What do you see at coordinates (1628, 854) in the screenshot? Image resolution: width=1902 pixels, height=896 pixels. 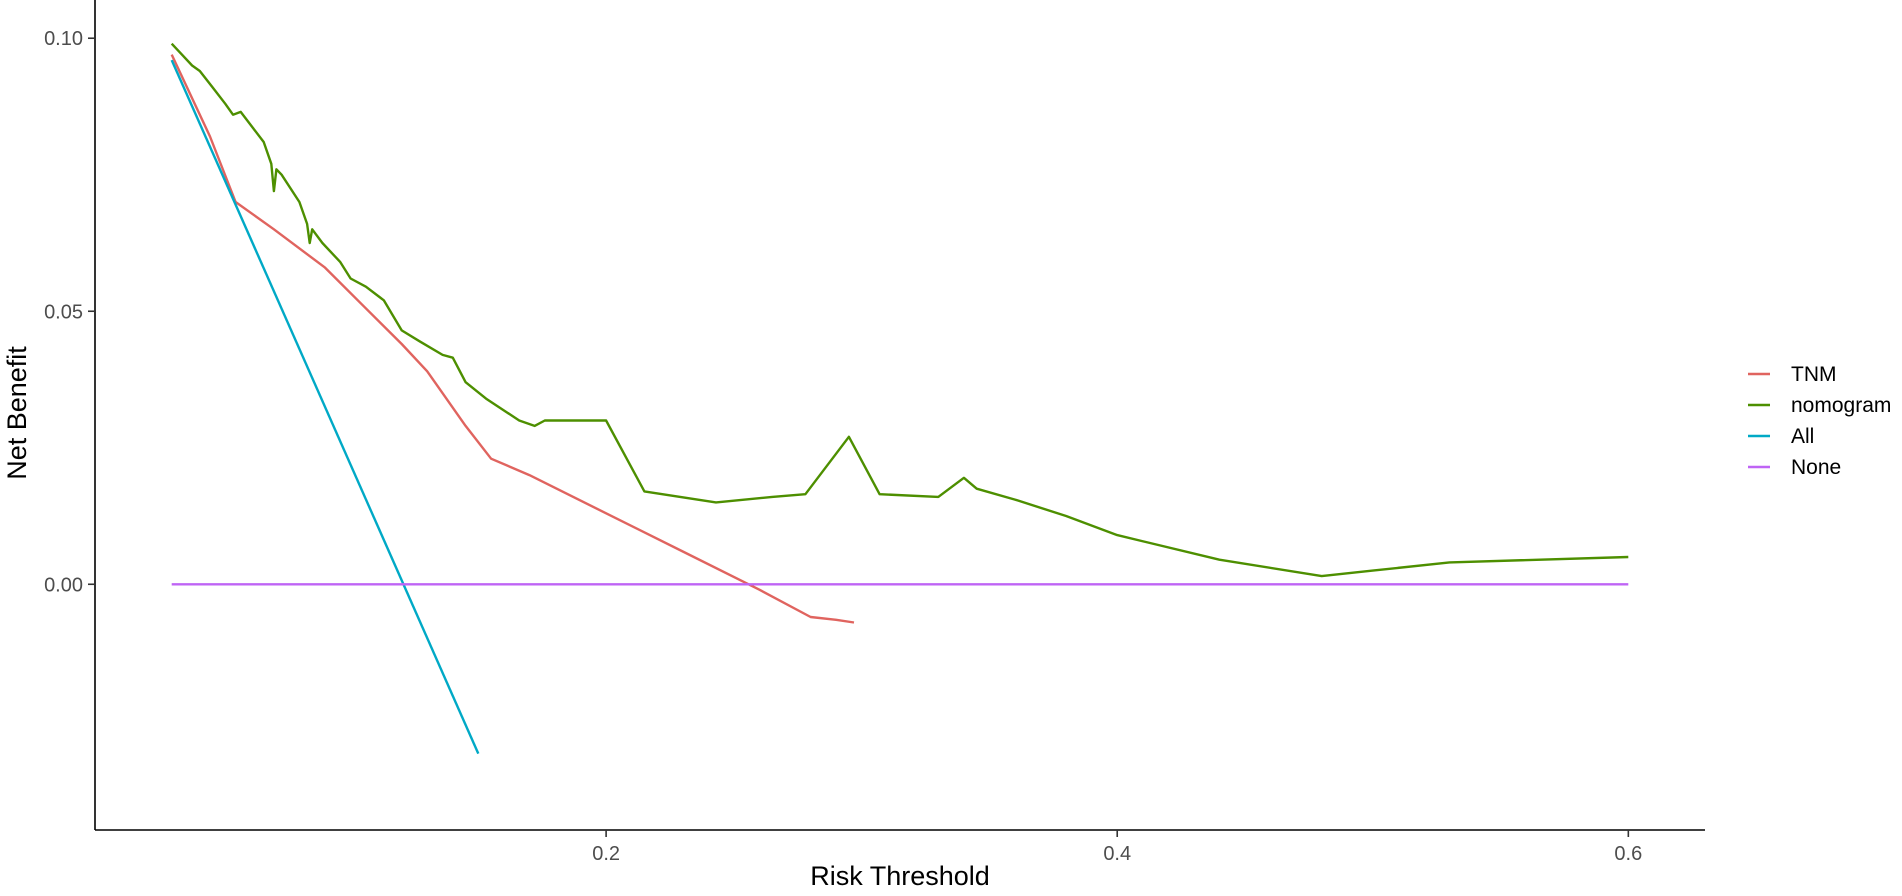 I see `x-tick-label: 0.6` at bounding box center [1628, 854].